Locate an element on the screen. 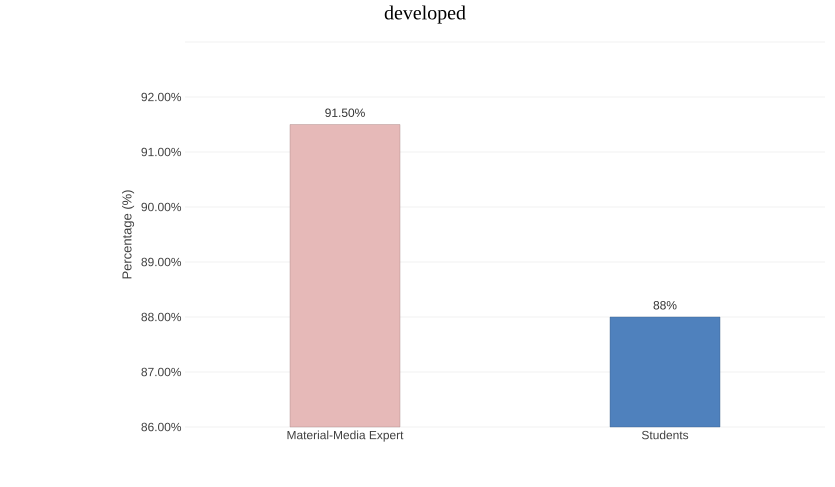  y-tick-label: 90.00% is located at coordinates (161, 207).